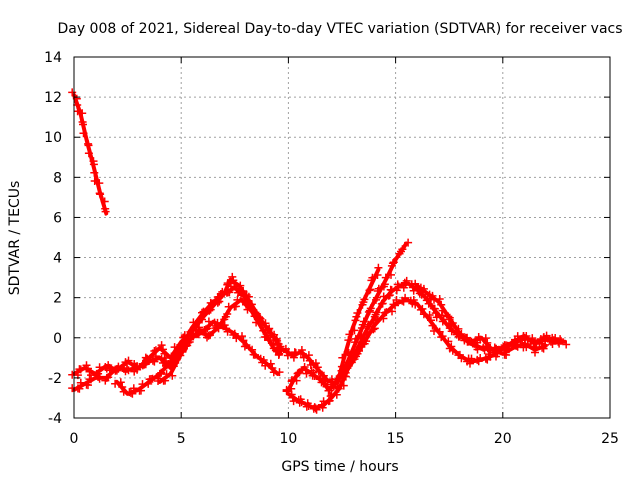  I want to click on y-tick-label: 8, so click(57, 178).